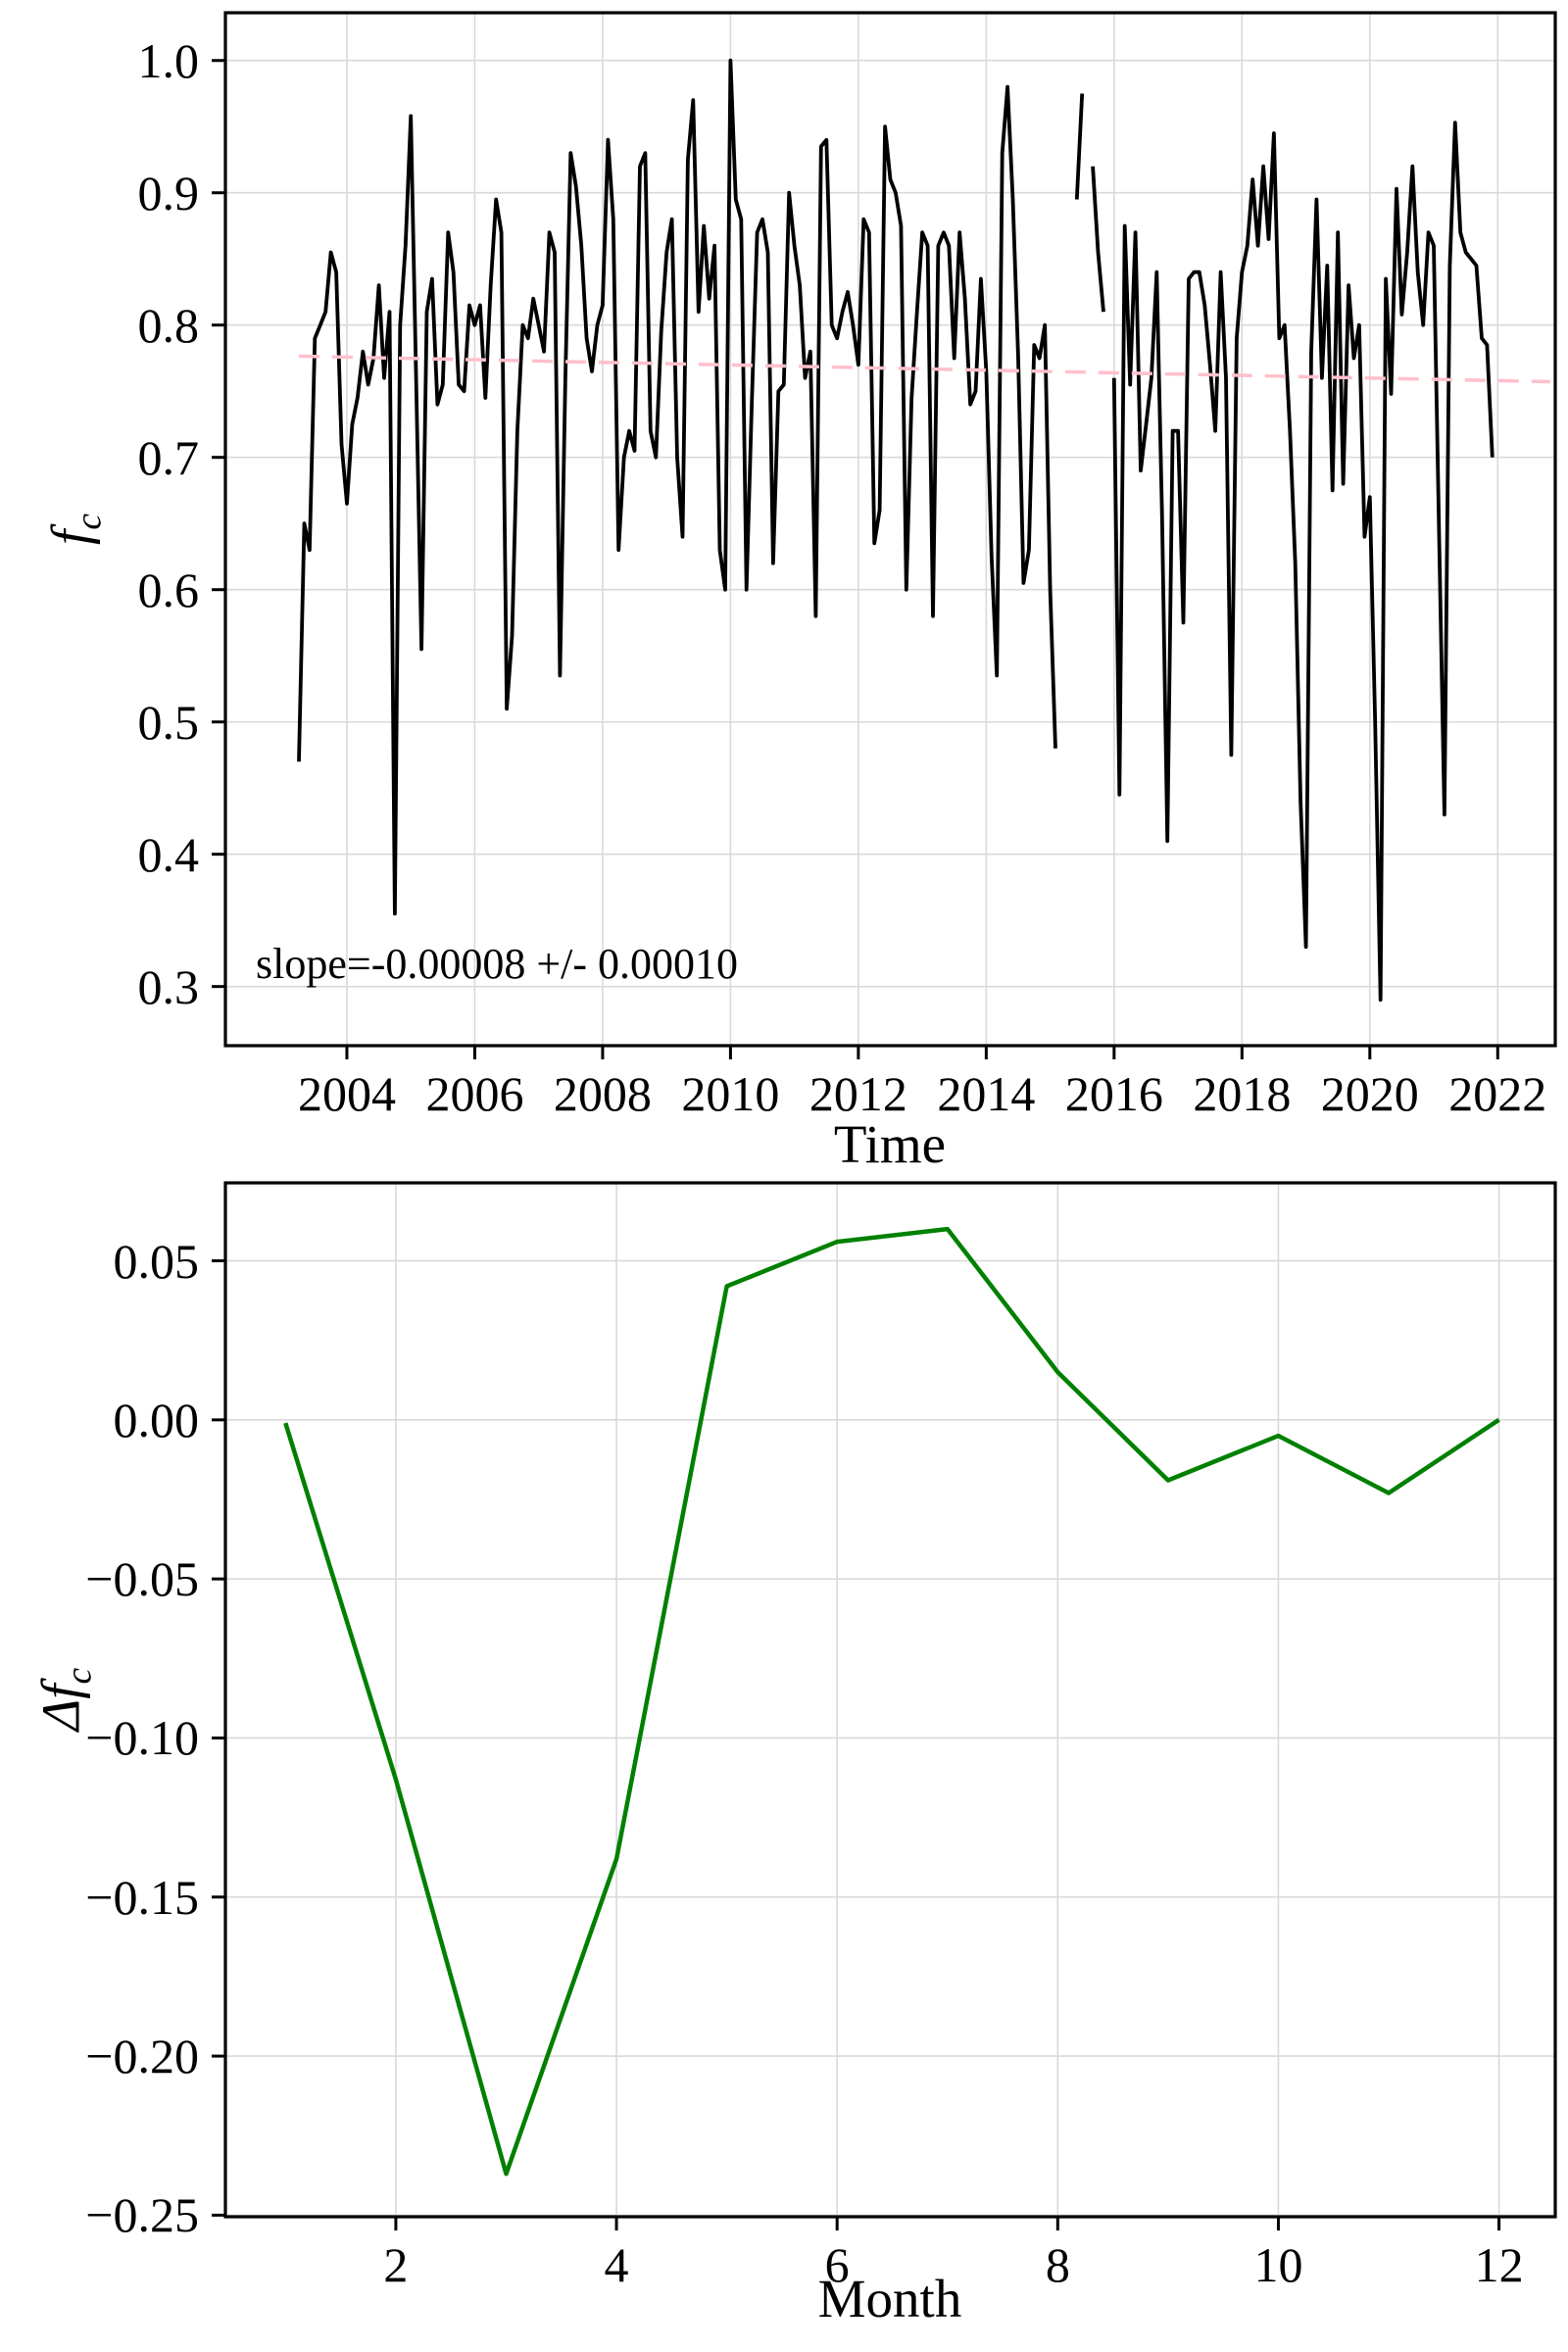 The image size is (1568, 2352). Describe the element at coordinates (396, 2264) in the screenshot. I see `x-tick-label: 2` at that location.